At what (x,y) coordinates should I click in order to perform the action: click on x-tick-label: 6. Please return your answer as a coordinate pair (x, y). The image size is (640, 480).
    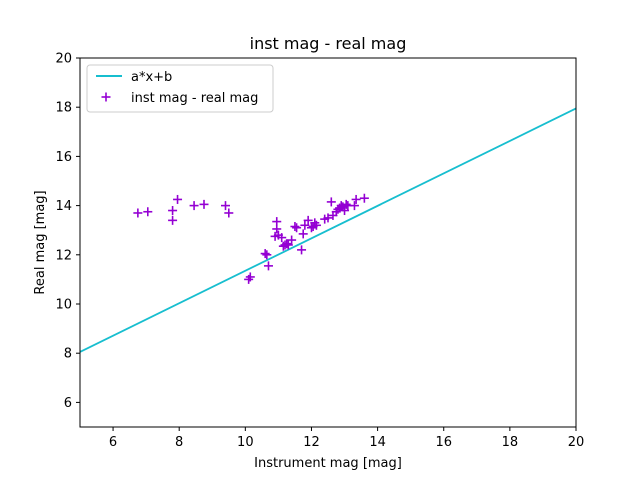
    Looking at the image, I should click on (113, 442).